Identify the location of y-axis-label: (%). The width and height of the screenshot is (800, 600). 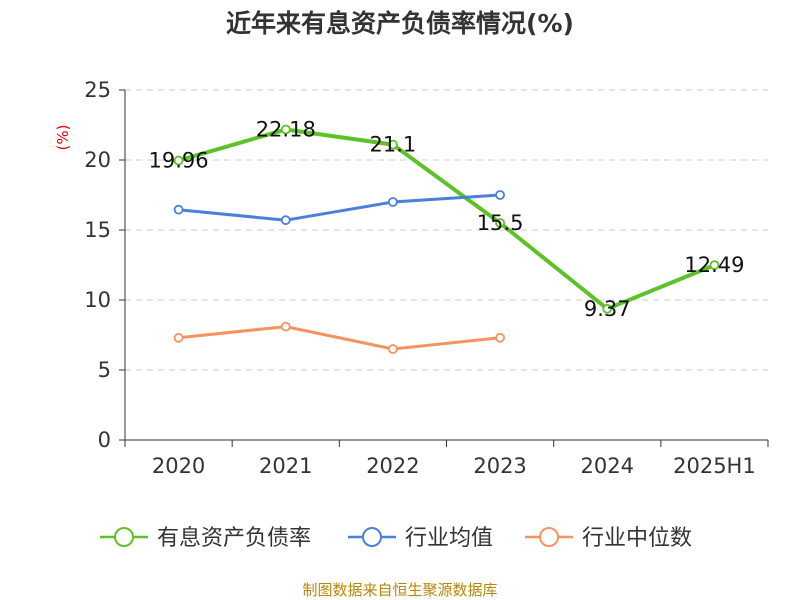
(63, 138).